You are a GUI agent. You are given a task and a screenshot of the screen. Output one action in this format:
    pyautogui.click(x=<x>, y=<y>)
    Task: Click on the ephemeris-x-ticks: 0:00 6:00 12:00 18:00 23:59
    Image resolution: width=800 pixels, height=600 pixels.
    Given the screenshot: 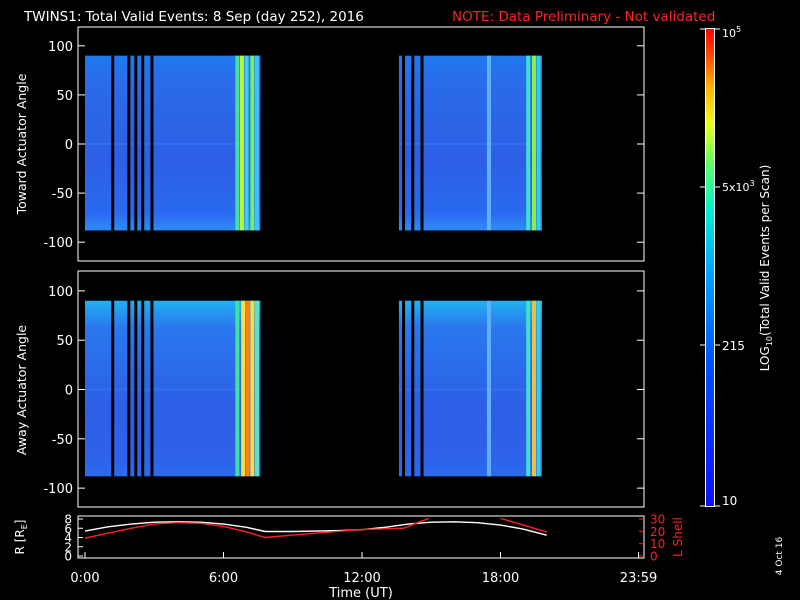 What is the action you would take?
    pyautogui.click(x=363, y=569)
    